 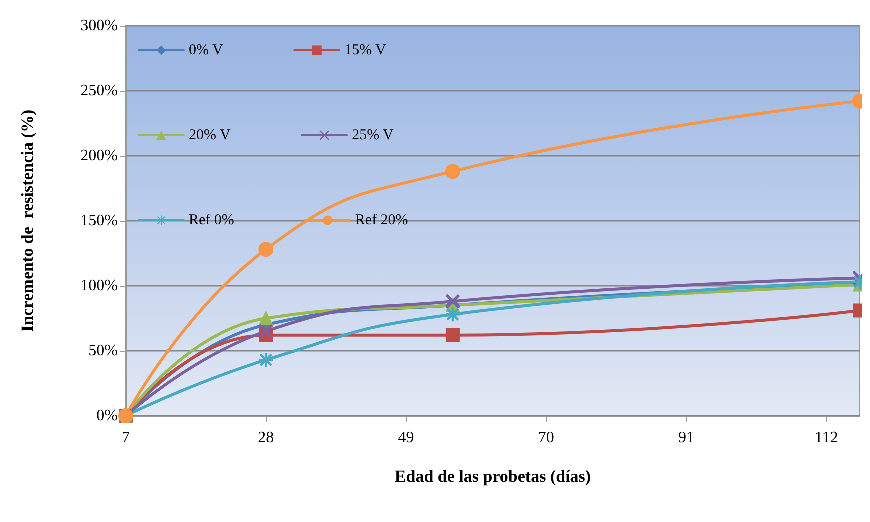 I want to click on x-axis-title: Edad de las probetas (días), so click(x=493, y=476).